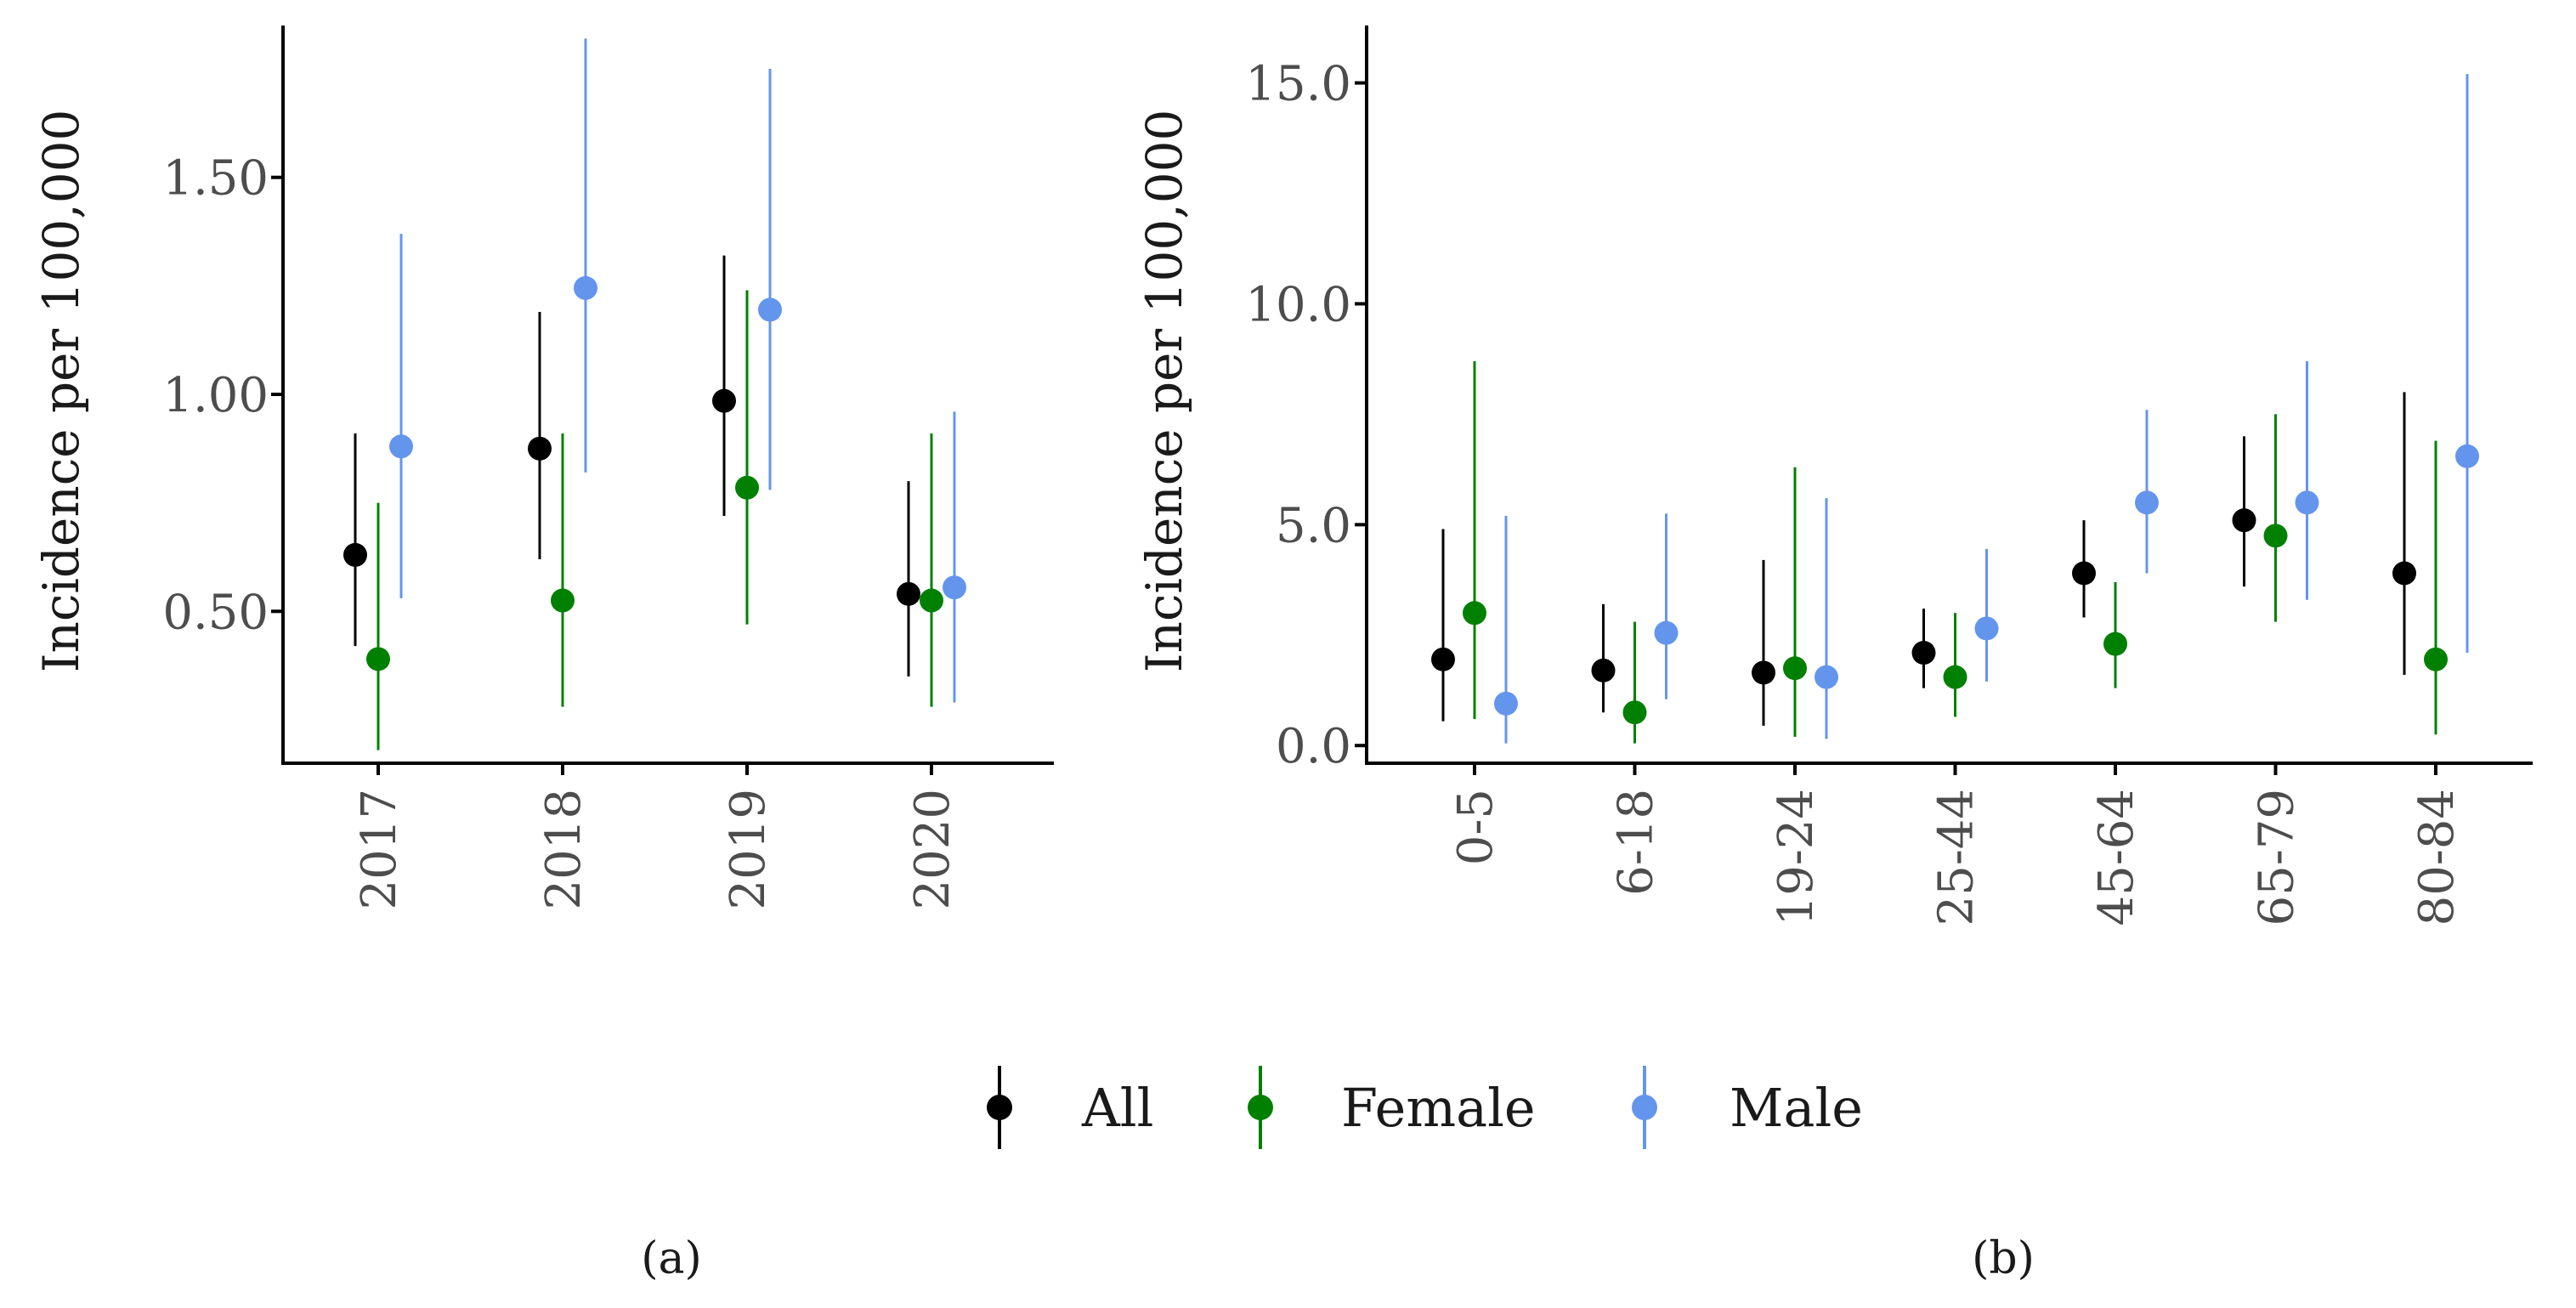 This screenshot has height=1308, width=2576. I want to click on y-tick-label: 0.50, so click(215, 612).